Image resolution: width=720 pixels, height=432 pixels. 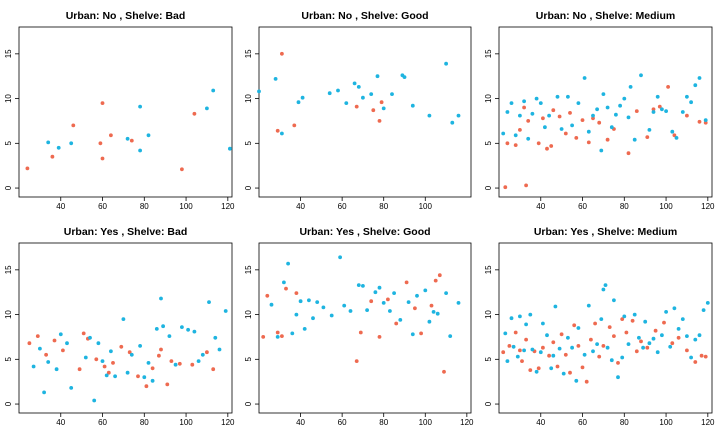 I want to click on x-tick-label: 100, so click(x=666, y=206).